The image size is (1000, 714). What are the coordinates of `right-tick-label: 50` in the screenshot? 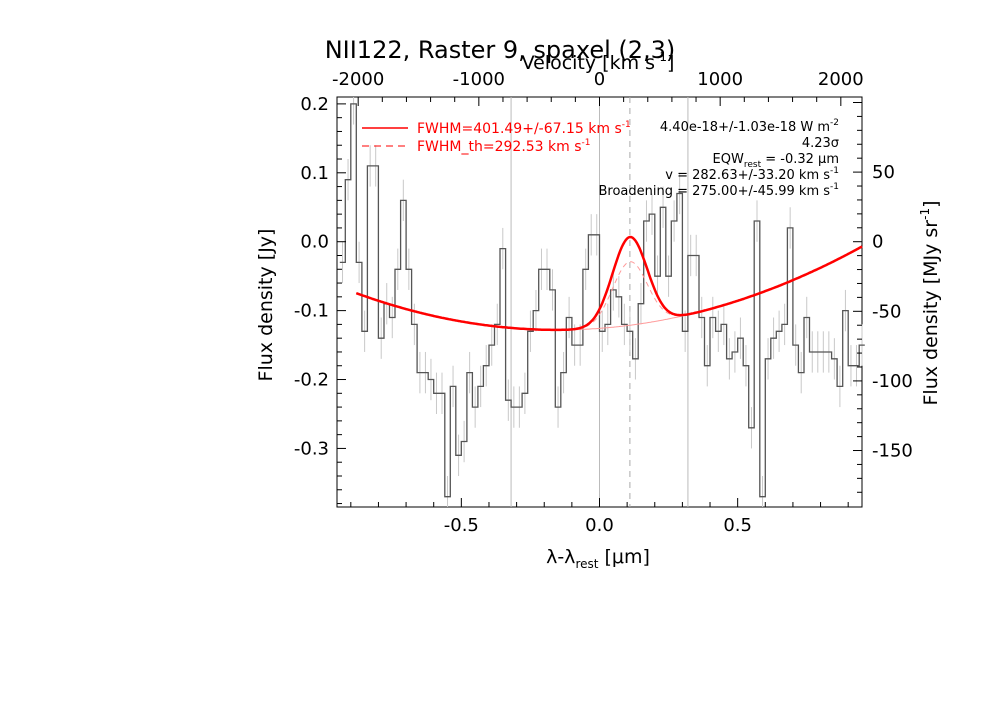 It's located at (883, 172).